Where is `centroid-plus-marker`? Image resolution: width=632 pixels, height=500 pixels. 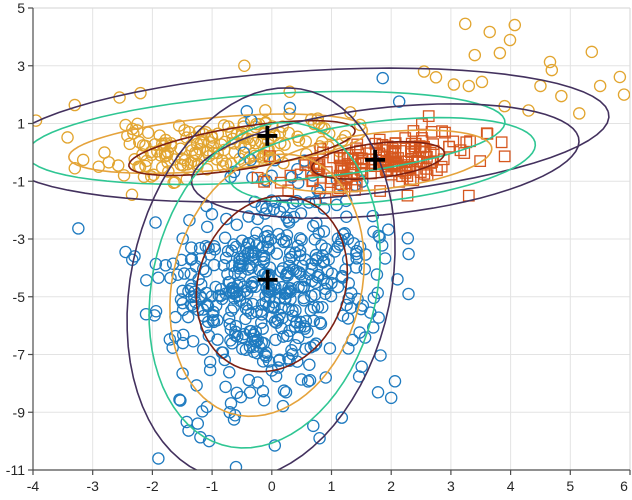
centroid-plus-marker is located at coordinates (267, 279).